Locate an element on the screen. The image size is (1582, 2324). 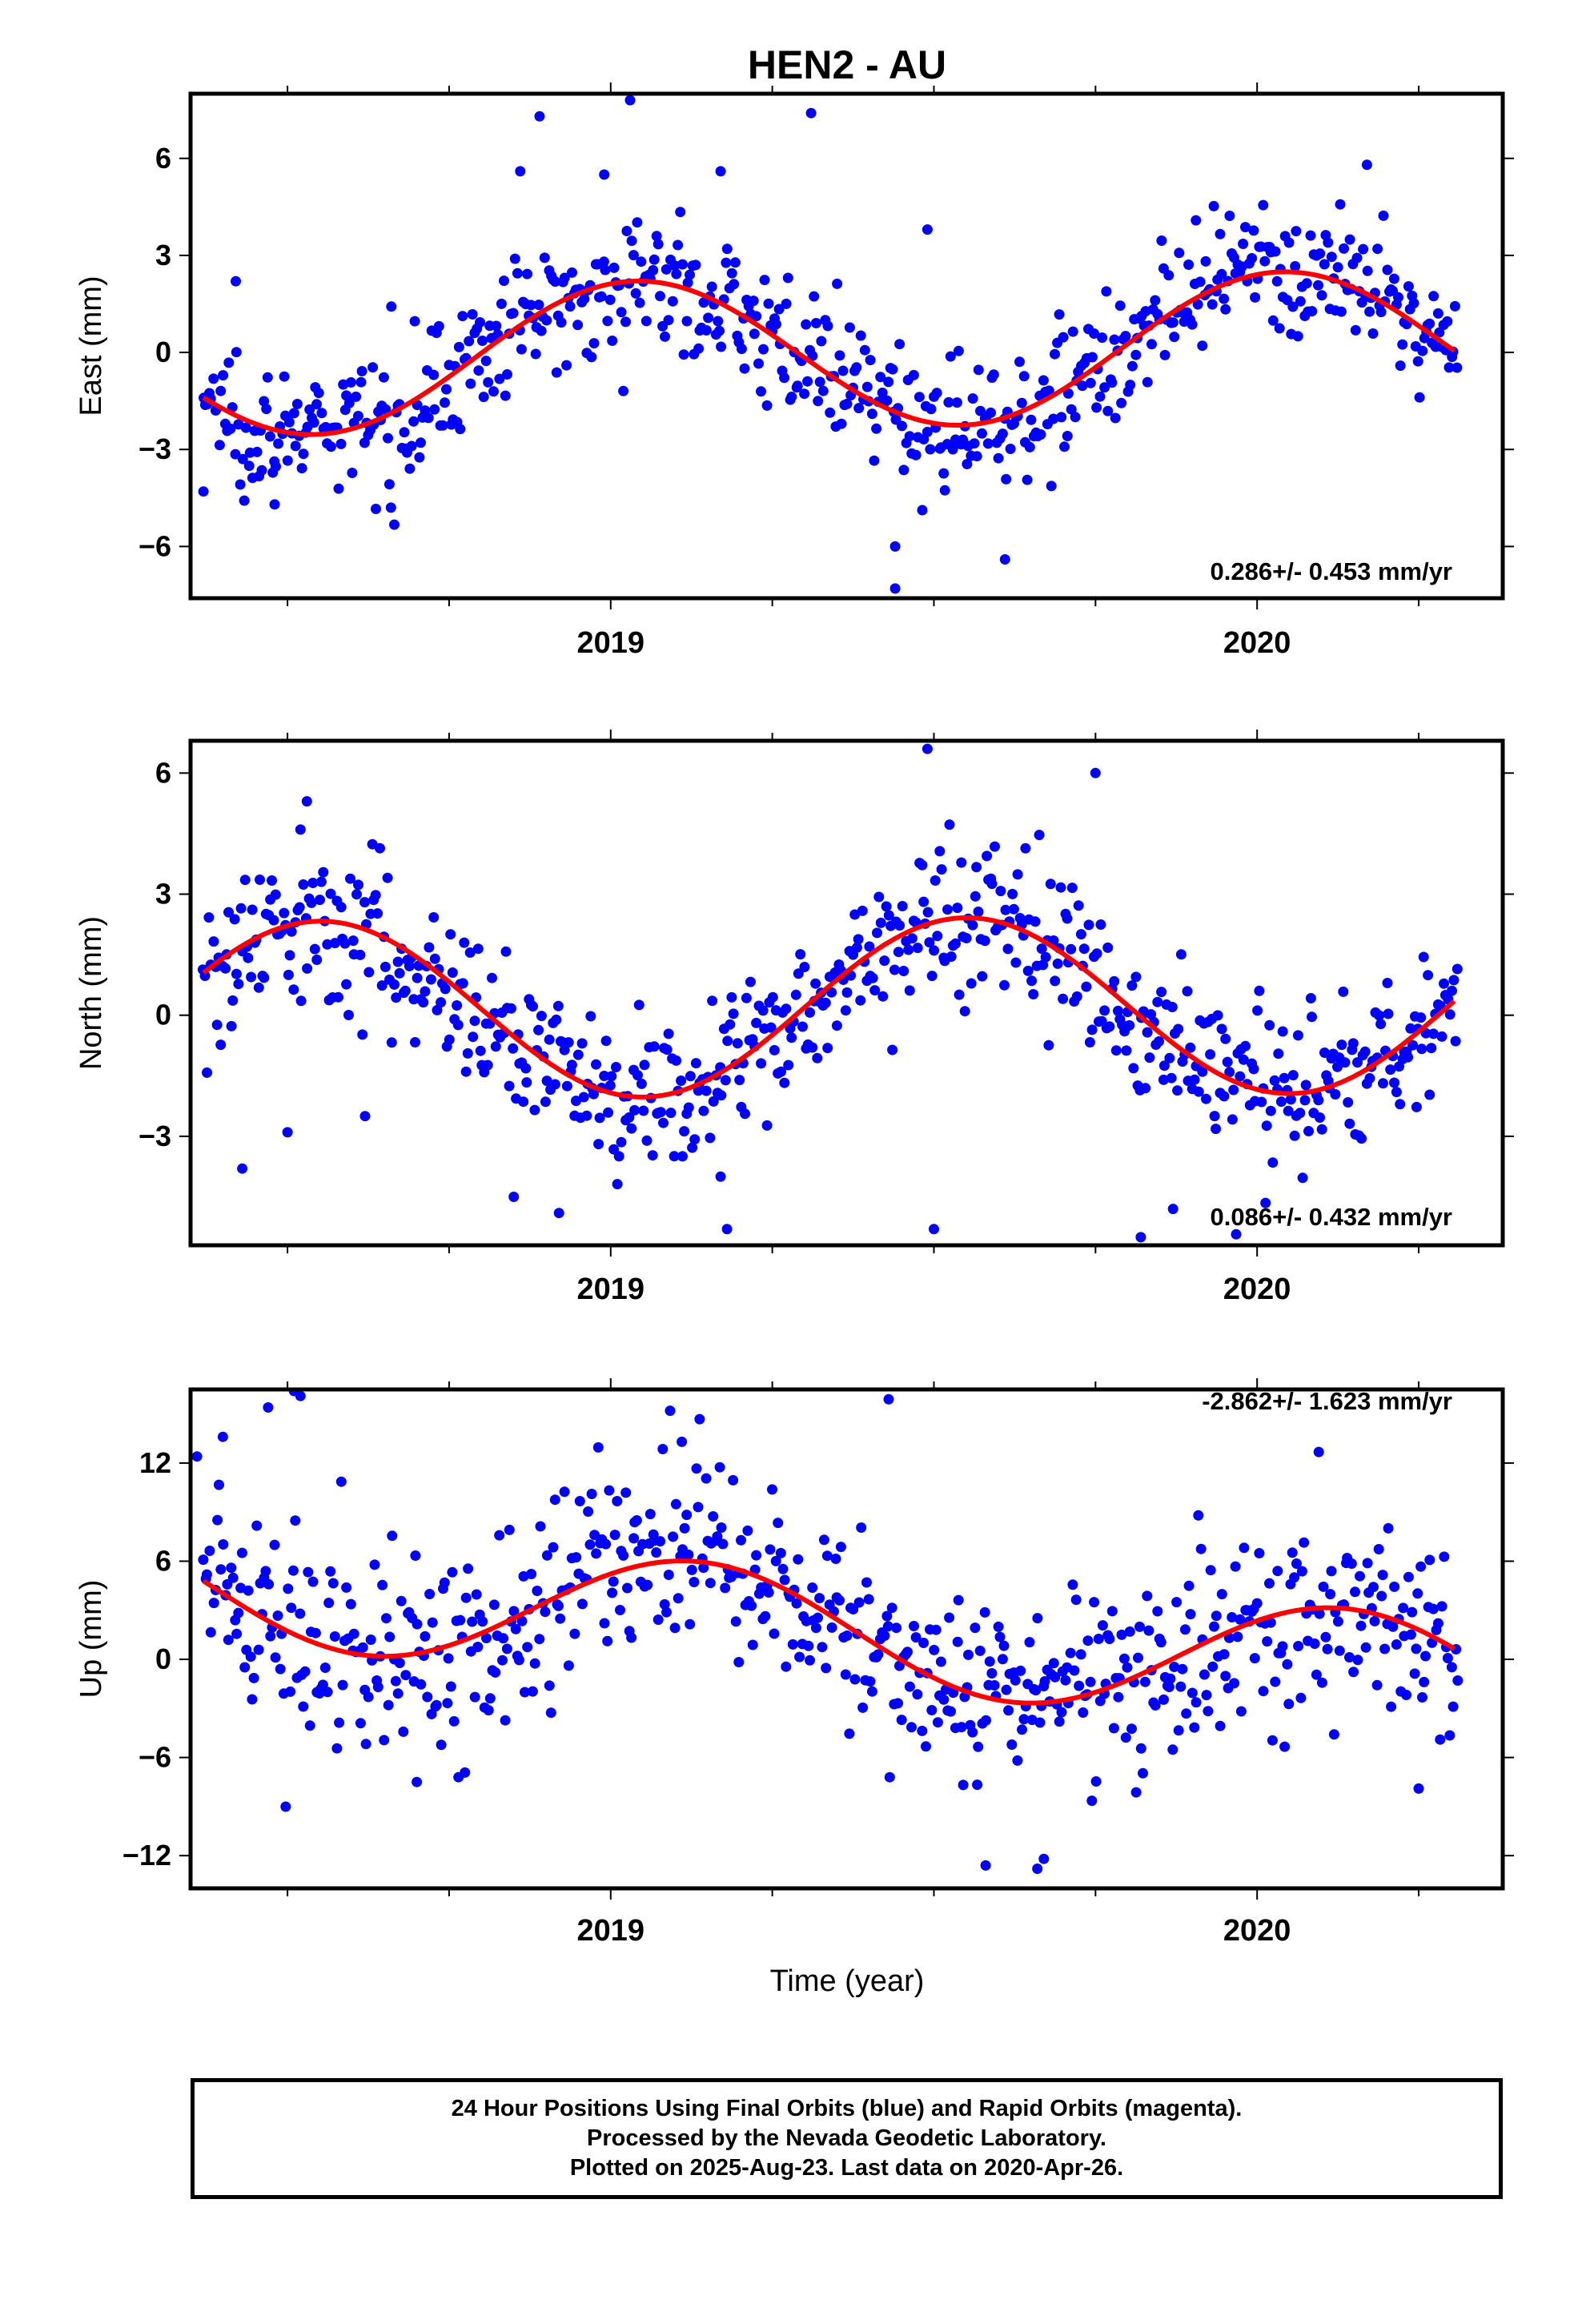
y-tick-label: −12 is located at coordinates (146, 1856).